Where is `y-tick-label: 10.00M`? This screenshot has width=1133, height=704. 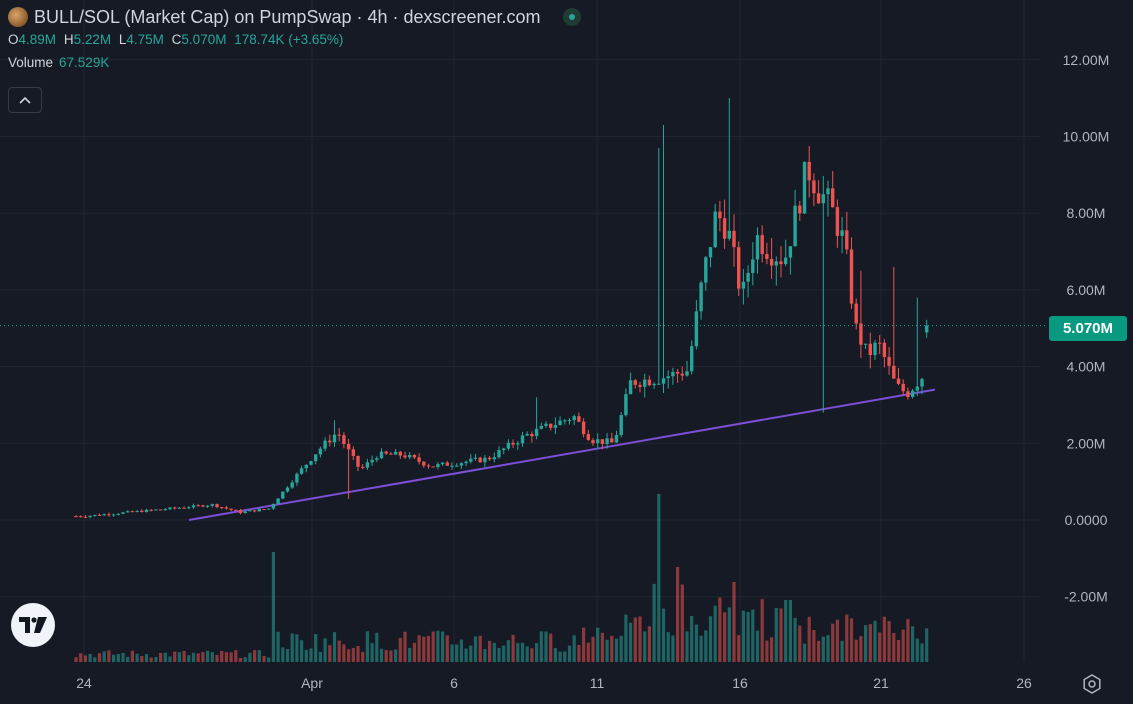
y-tick-label: 10.00M is located at coordinates (1086, 137).